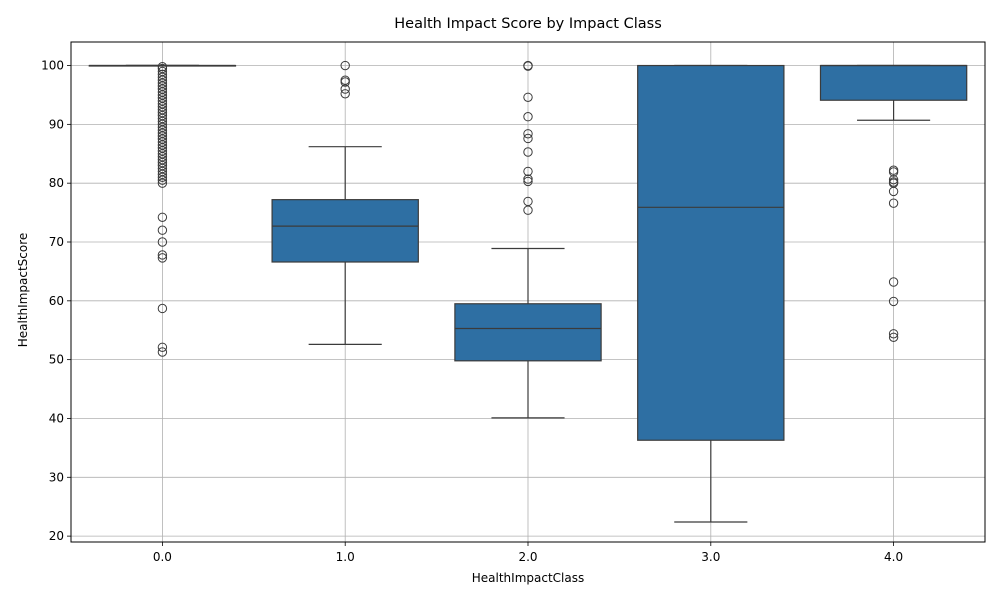 This screenshot has height=600, width=1000. I want to click on chart-title: Health Impact Score by Impact Class, so click(528, 24).